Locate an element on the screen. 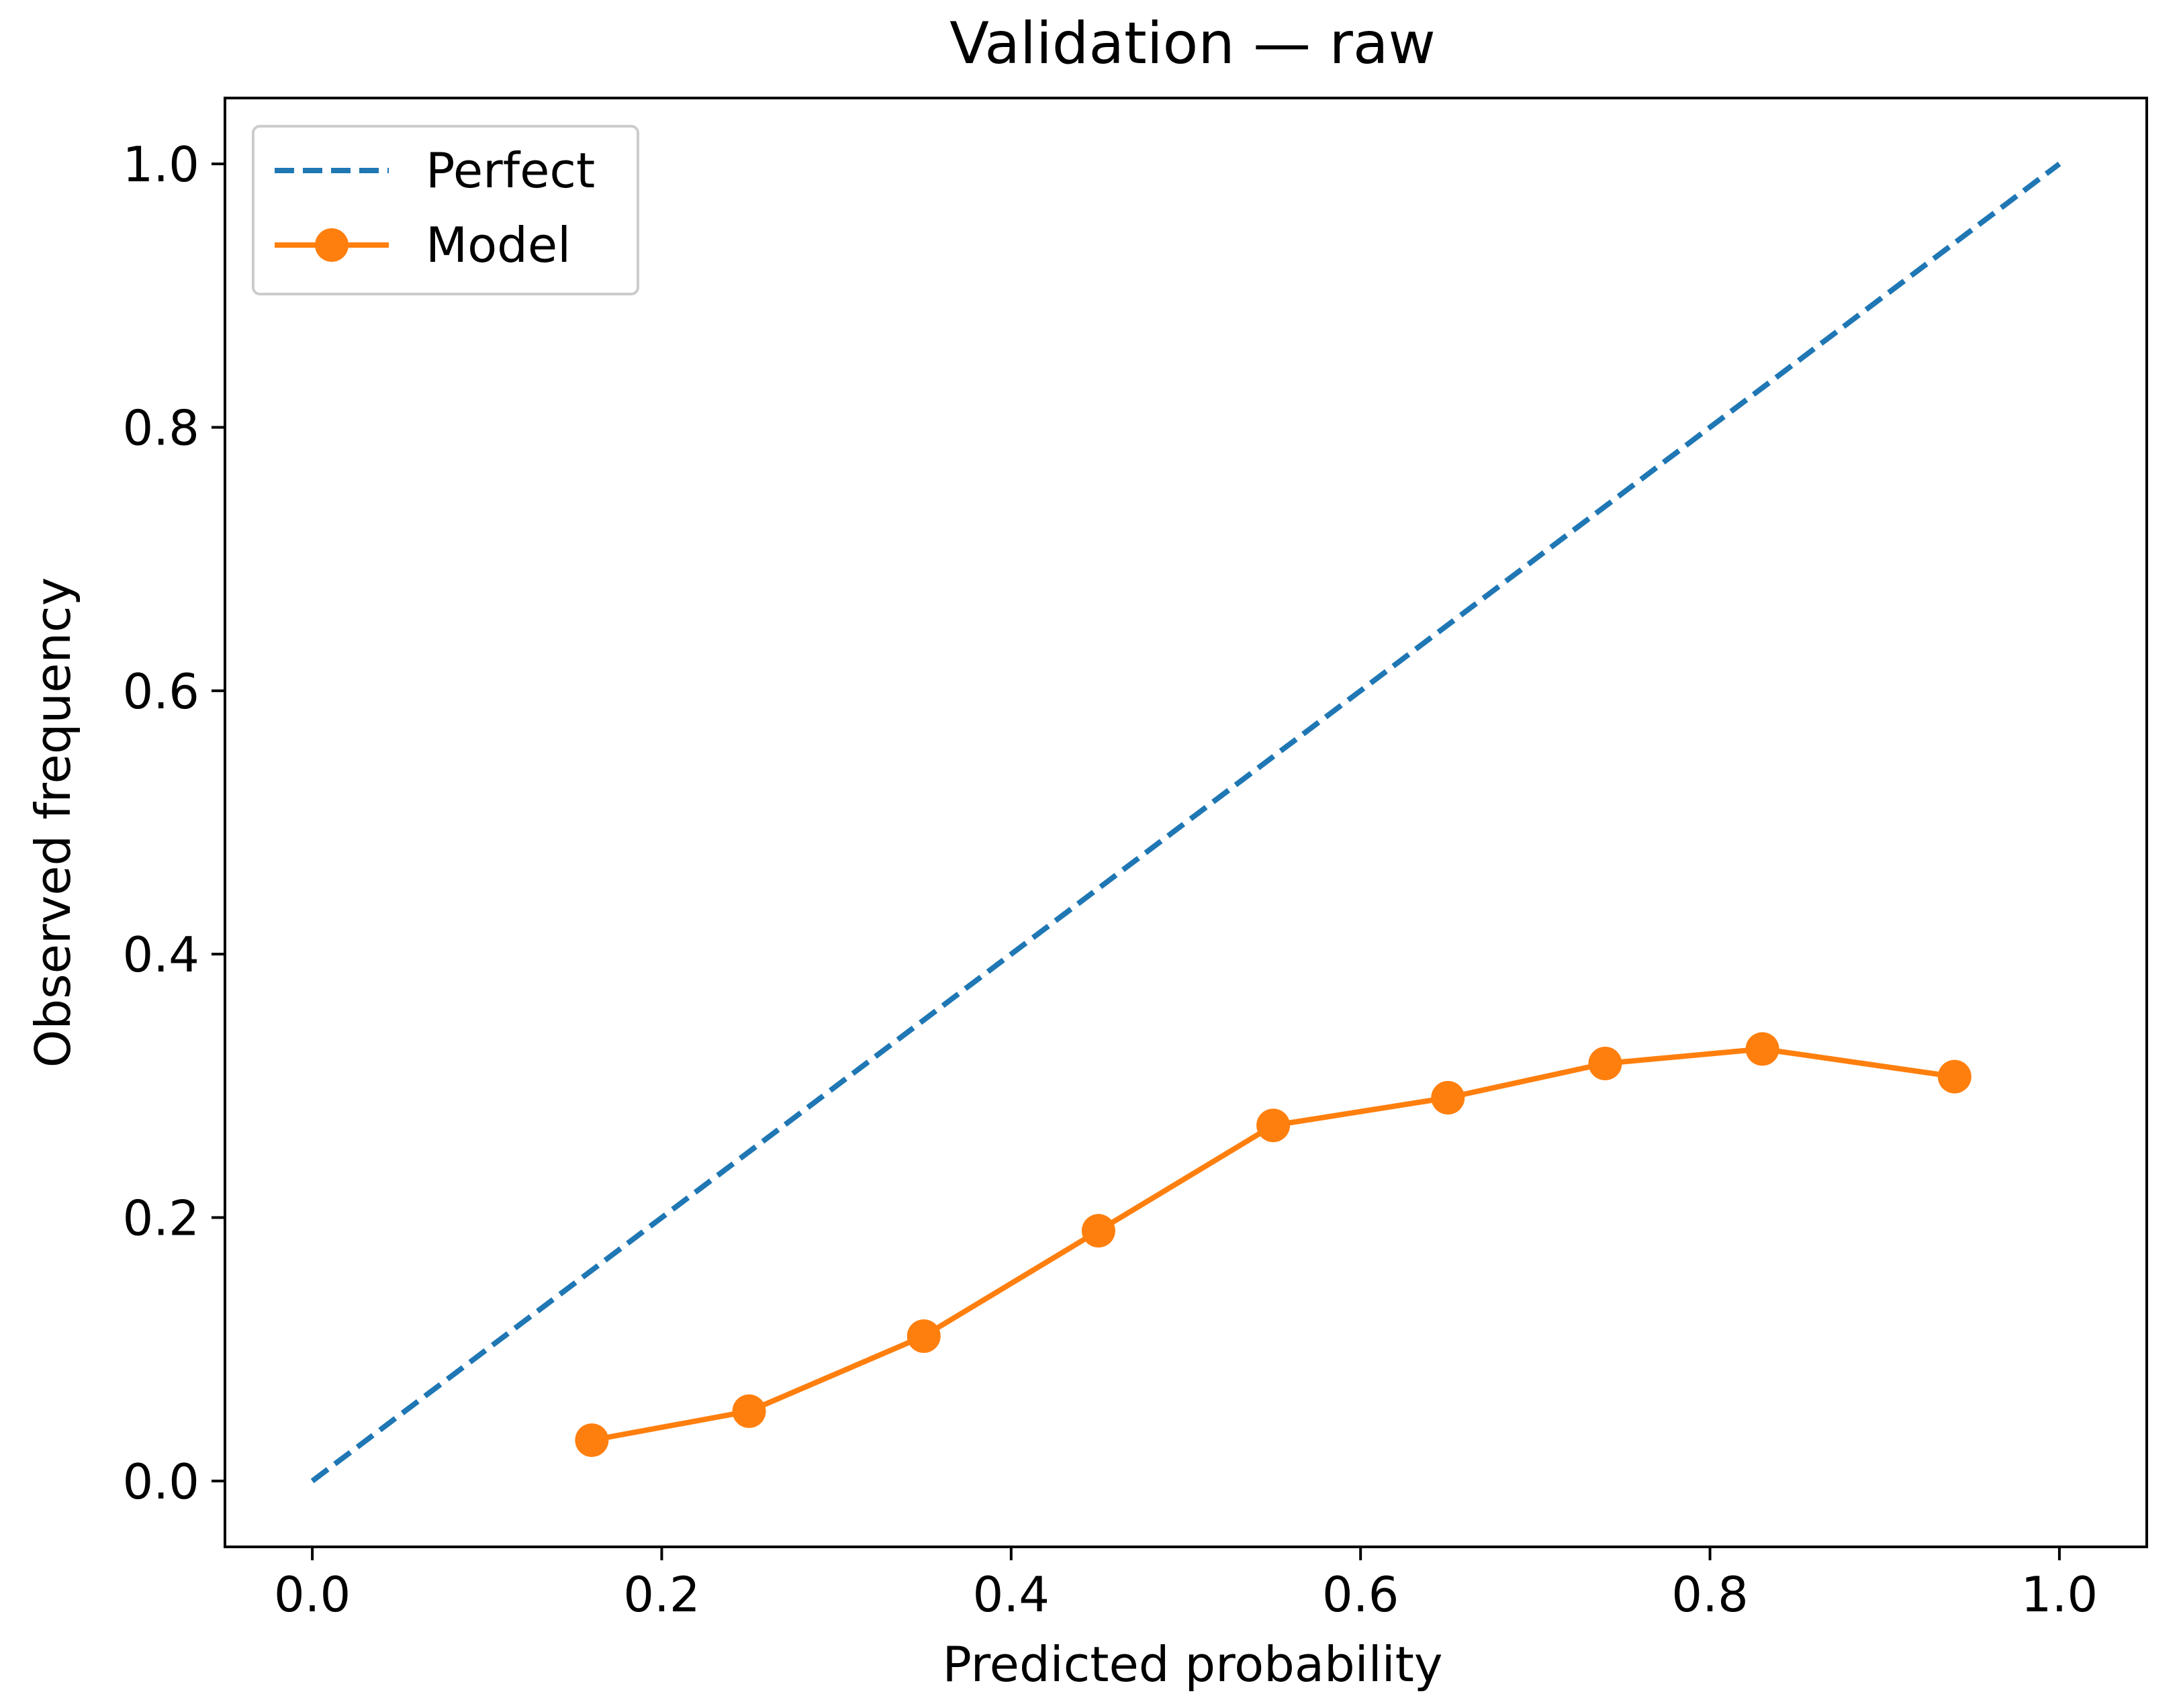  y-tick-label: 1.0 is located at coordinates (160, 164).